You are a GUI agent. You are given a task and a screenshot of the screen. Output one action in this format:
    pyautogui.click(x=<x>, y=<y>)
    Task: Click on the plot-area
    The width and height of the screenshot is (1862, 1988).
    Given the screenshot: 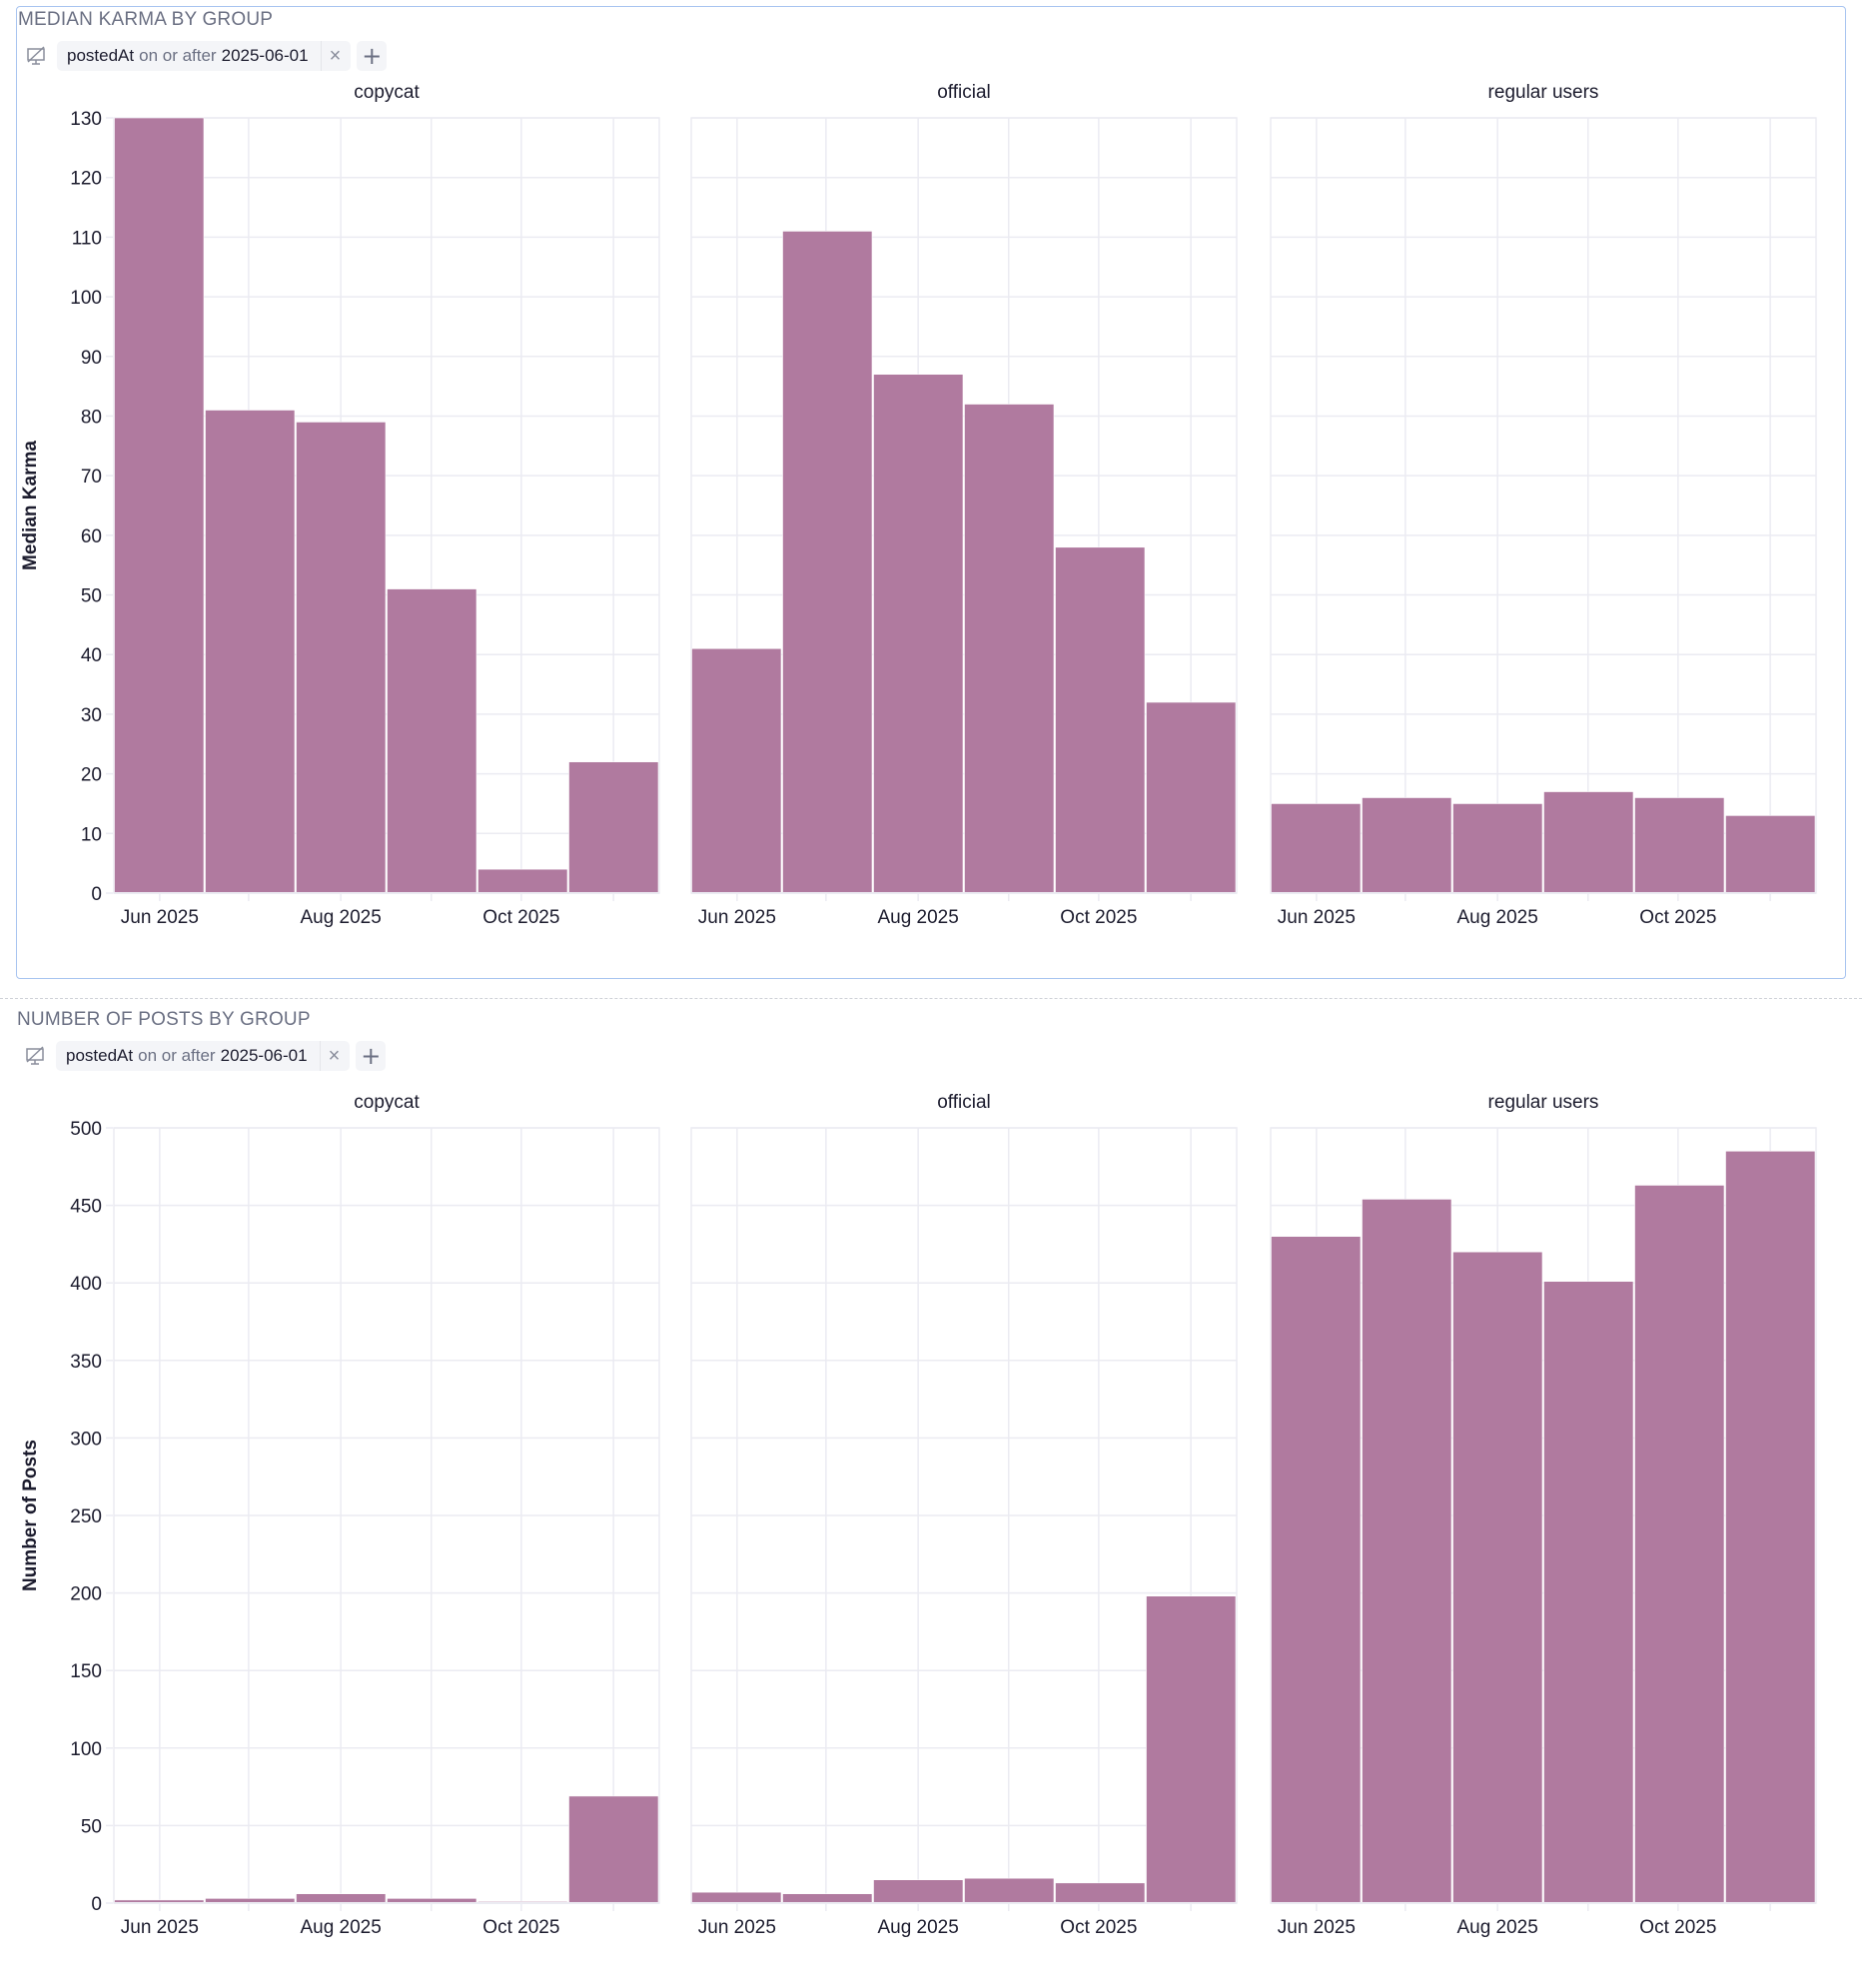 What is the action you would take?
    pyautogui.click(x=387, y=506)
    